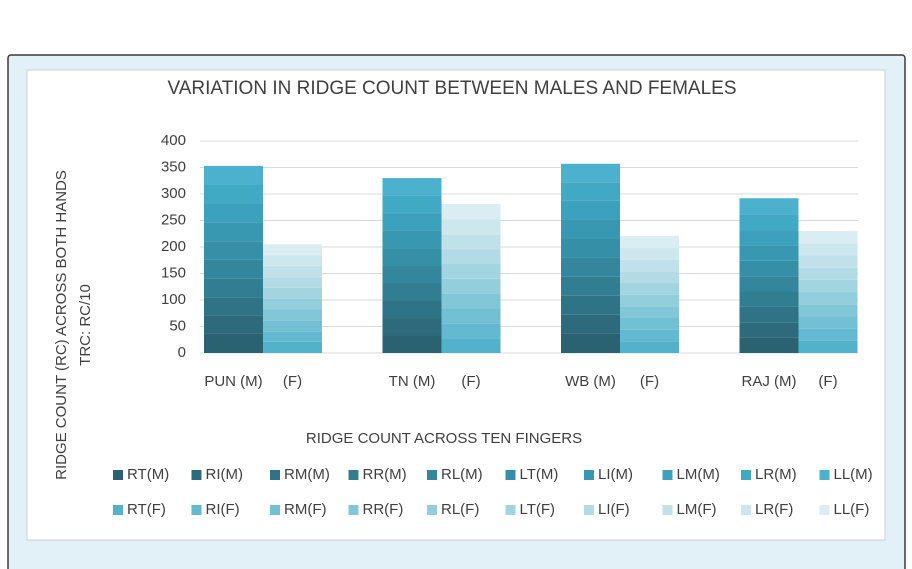 The width and height of the screenshot is (912, 569). What do you see at coordinates (462, 474) in the screenshot?
I see `legend-label: RL(M)` at bounding box center [462, 474].